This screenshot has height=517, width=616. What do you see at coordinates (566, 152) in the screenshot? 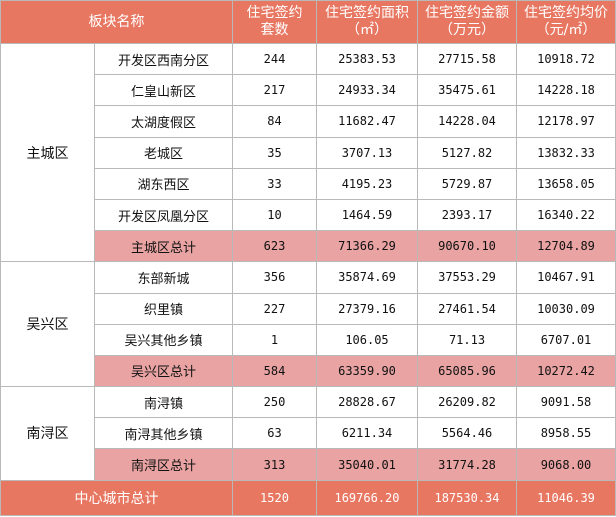
I see `price-cell: 13832.33` at bounding box center [566, 152].